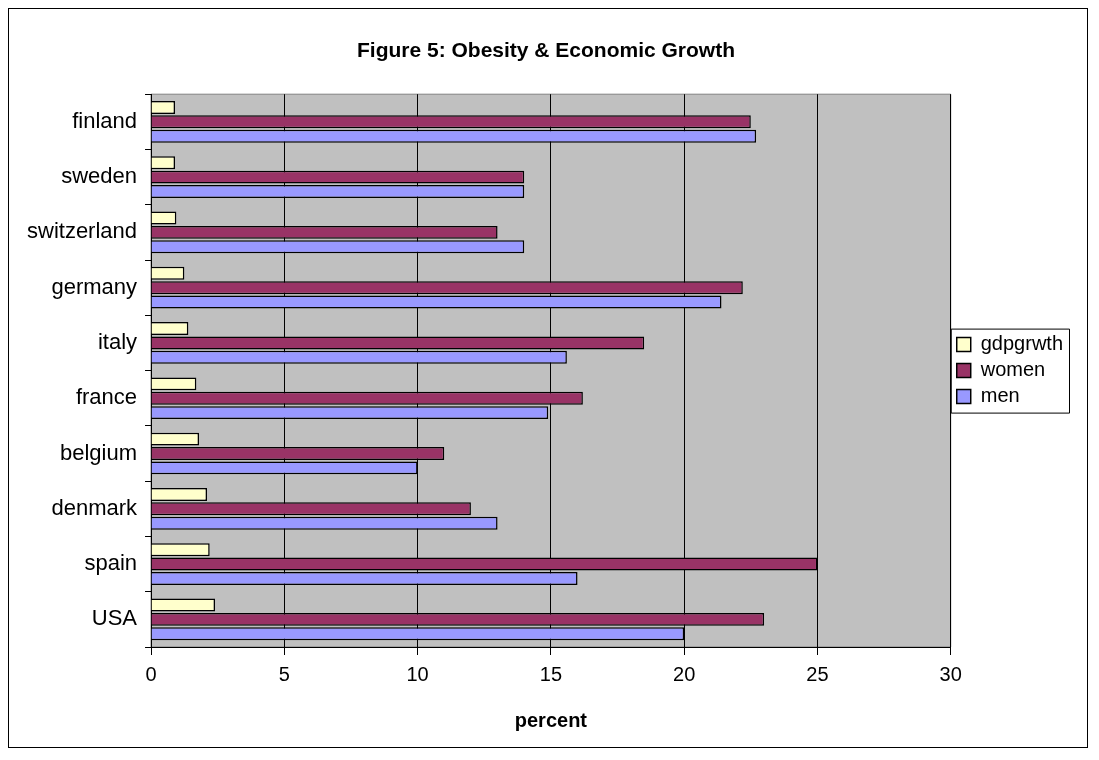  Describe the element at coordinates (114, 618) in the screenshot. I see `y-tick-label: USA` at that location.